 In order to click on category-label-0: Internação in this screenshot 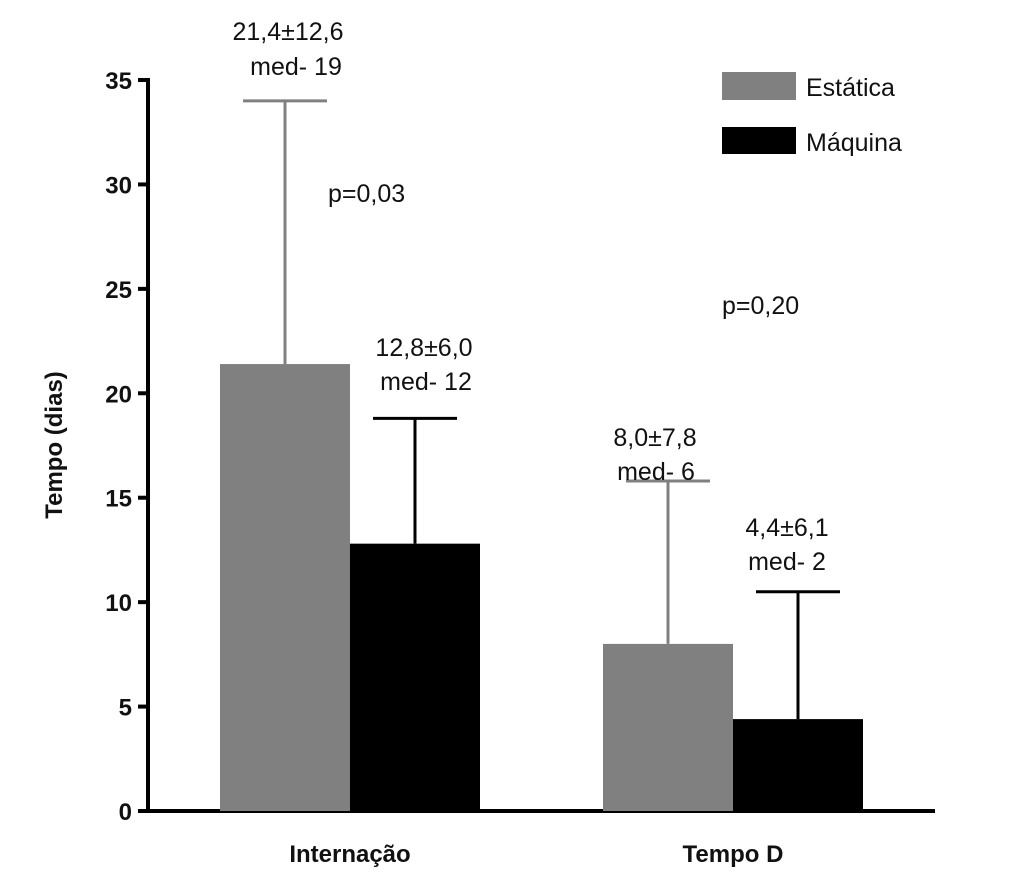, I will do `click(349, 854)`.